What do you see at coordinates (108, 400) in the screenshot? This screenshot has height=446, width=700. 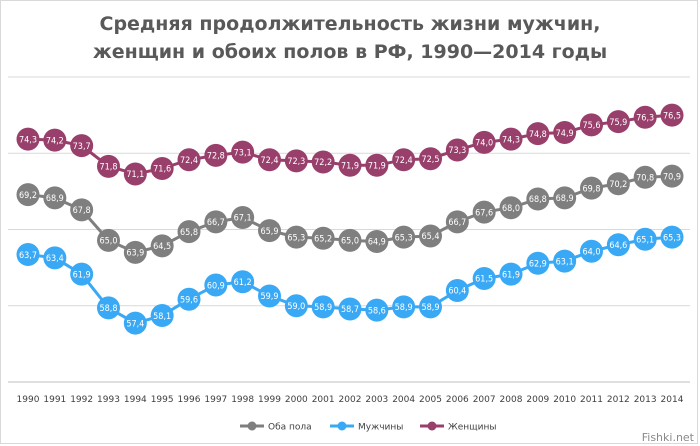 I see `x-tick-label: 1993` at bounding box center [108, 400].